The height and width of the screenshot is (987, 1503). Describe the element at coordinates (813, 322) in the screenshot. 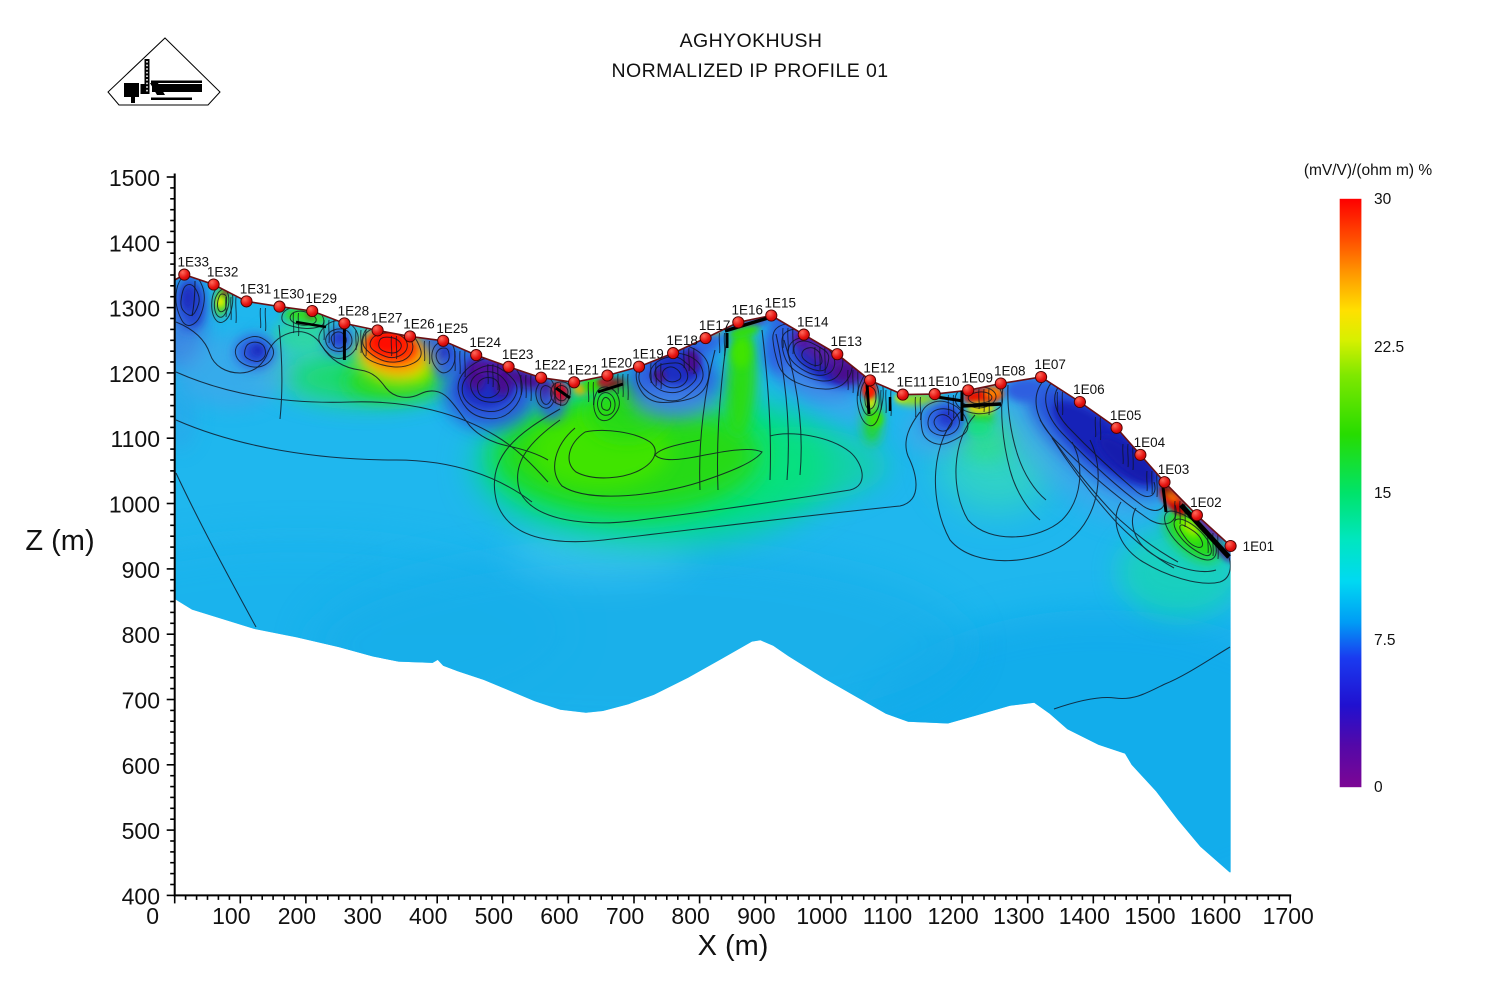

I see `svg-text: 1E14` at that location.